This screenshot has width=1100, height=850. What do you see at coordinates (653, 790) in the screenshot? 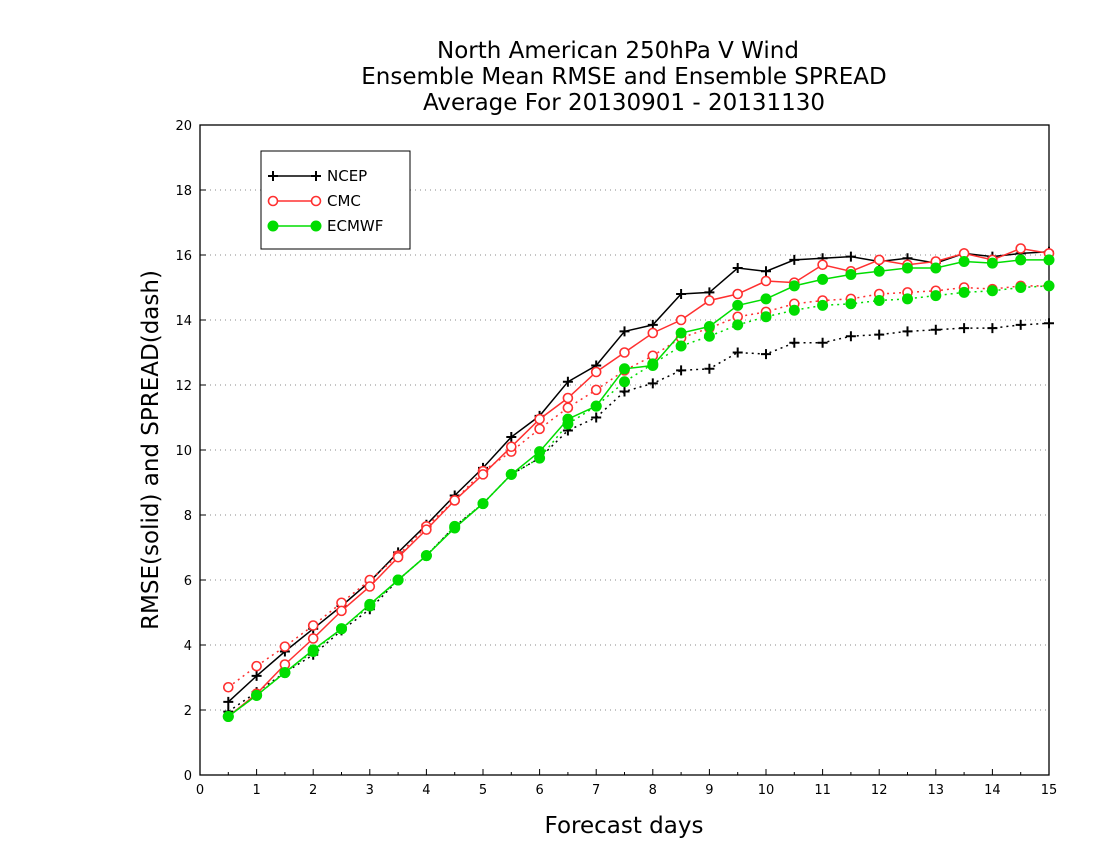
I see `x-tick-label: 8` at bounding box center [653, 790].